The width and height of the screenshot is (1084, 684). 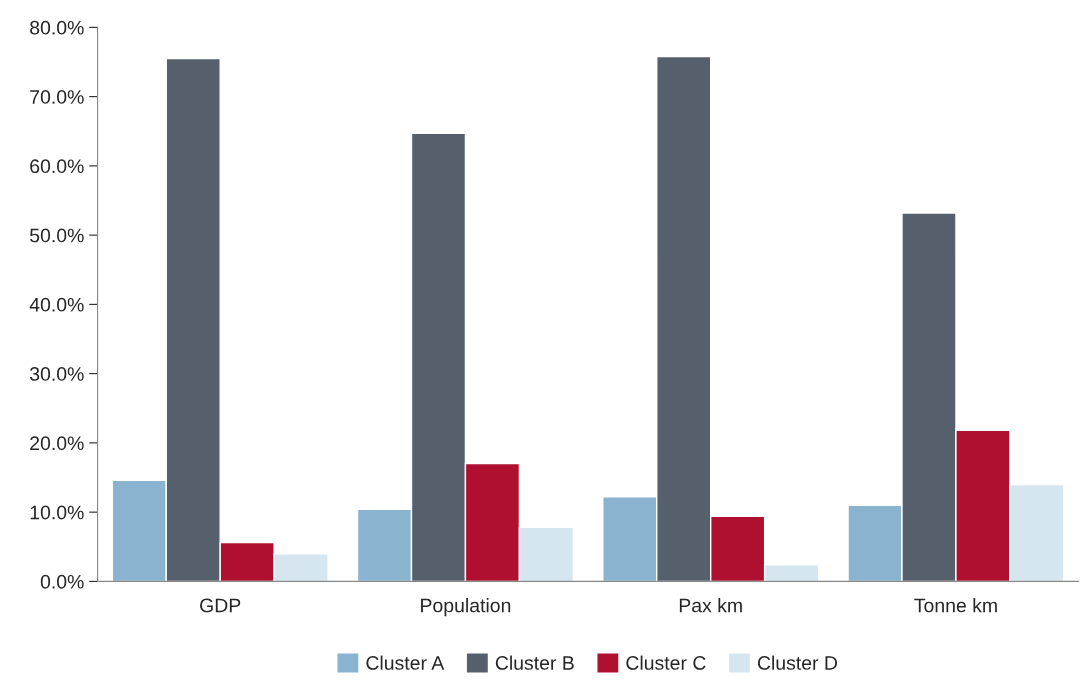 What do you see at coordinates (57, 166) in the screenshot?
I see `y-tick-label: 60.0%` at bounding box center [57, 166].